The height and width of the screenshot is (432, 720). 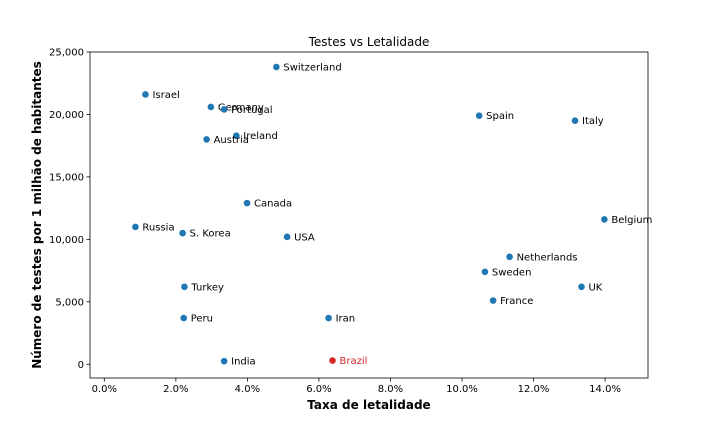 What do you see at coordinates (462, 389) in the screenshot?
I see `x-tick-label: 10.0%` at bounding box center [462, 389].